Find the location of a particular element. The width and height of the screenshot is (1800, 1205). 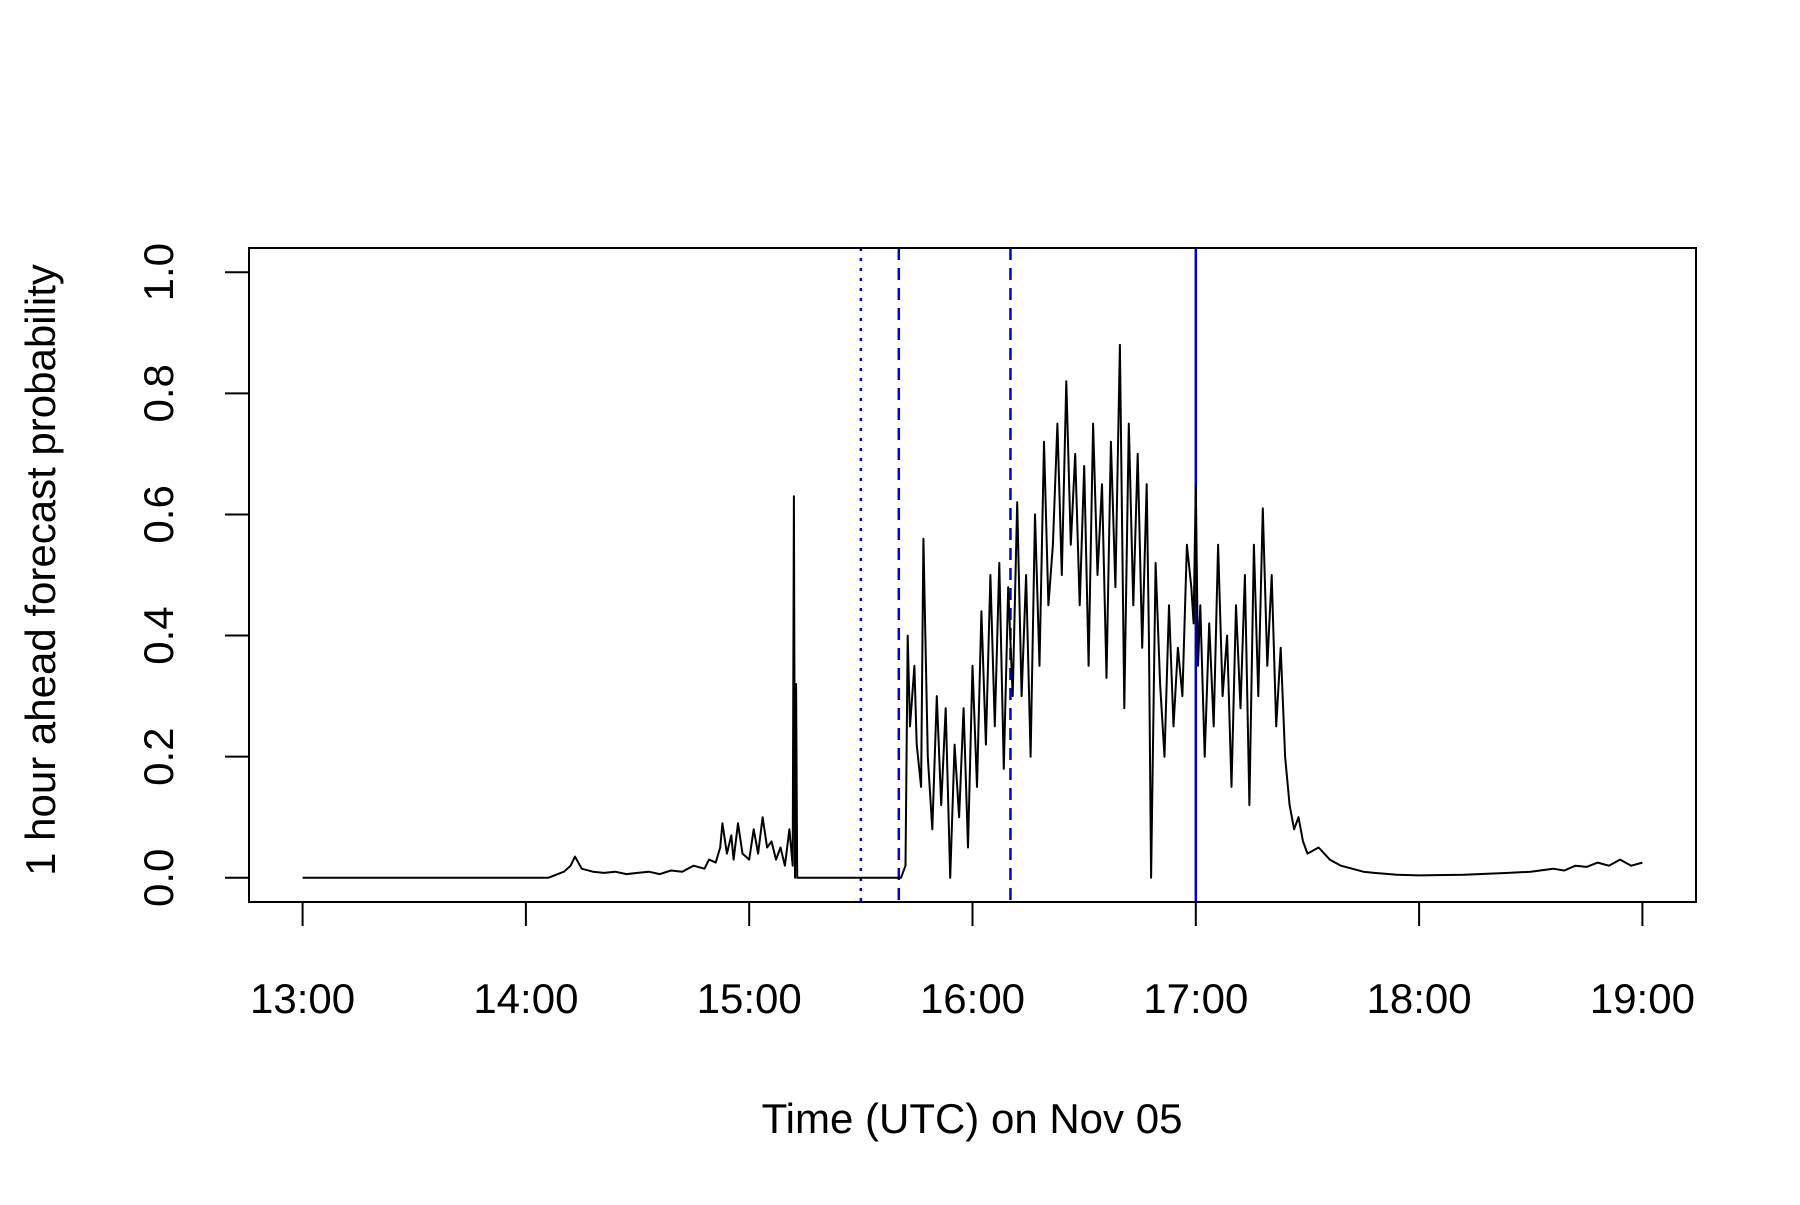

x-tick-label: 15:00 is located at coordinates (749, 998).